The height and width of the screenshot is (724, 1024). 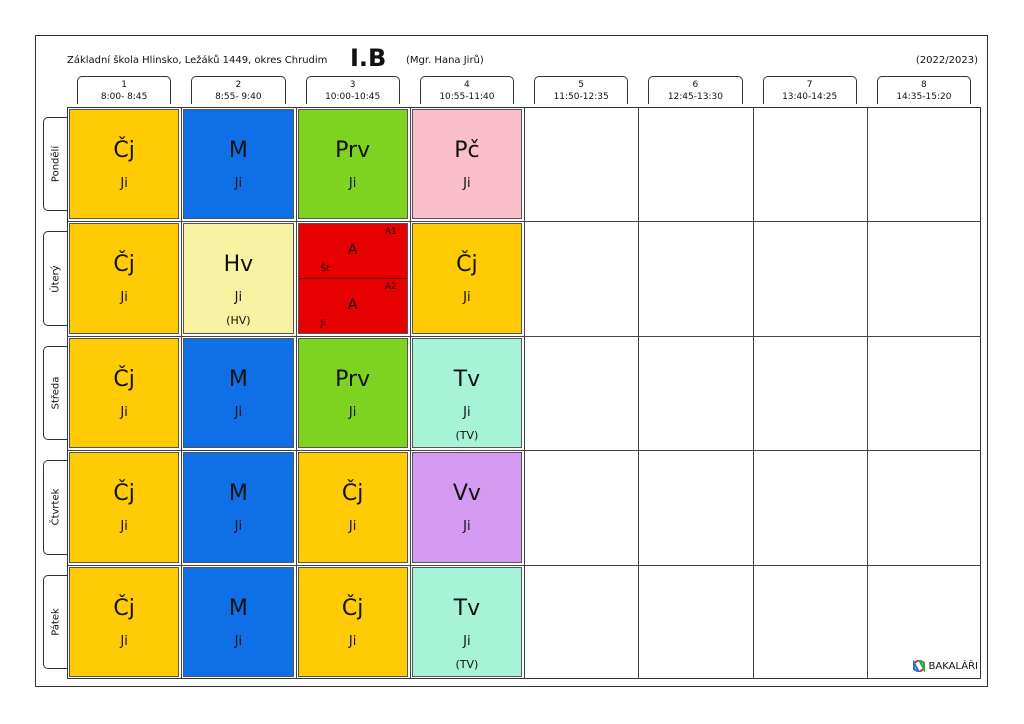 What do you see at coordinates (55, 278) in the screenshot?
I see `day-label-2: Úterý` at bounding box center [55, 278].